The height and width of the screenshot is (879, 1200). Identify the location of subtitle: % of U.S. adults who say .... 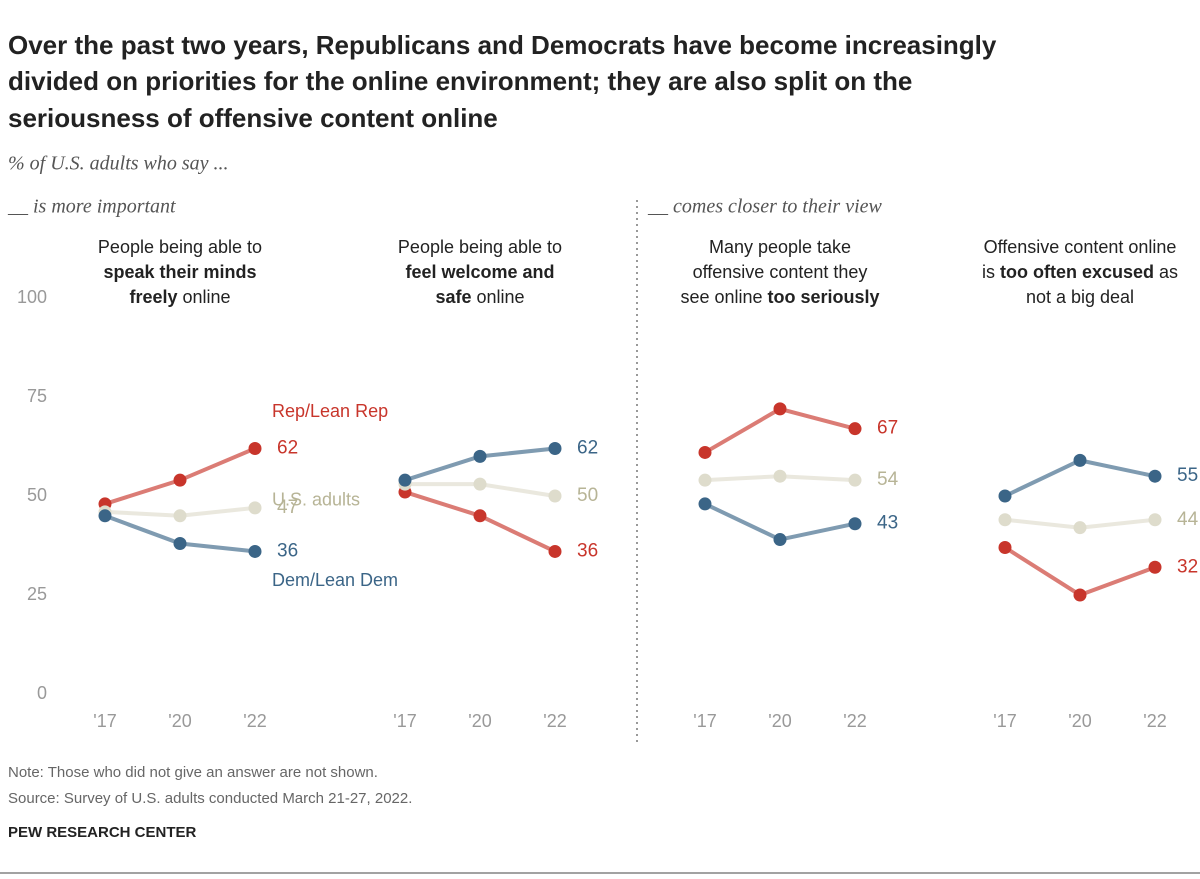
(118, 164).